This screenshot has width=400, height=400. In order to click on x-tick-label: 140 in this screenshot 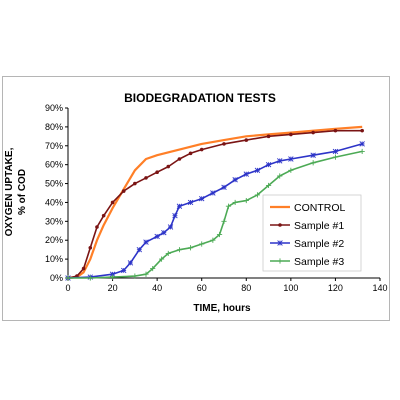, I will do `click(379, 288)`.